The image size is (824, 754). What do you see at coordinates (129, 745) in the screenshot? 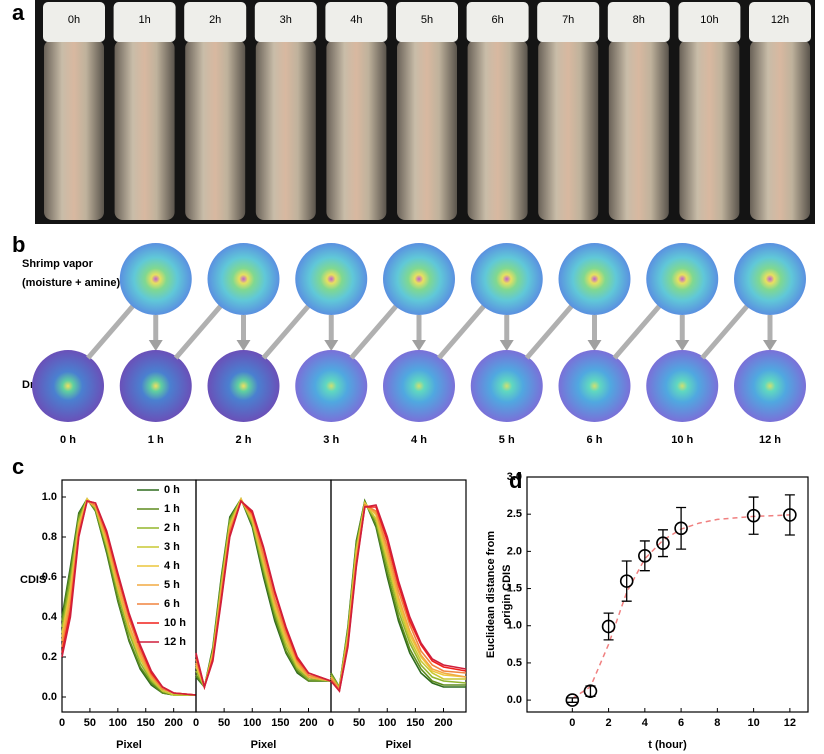
I see `x-axis-label: Pixel` at bounding box center [129, 745].